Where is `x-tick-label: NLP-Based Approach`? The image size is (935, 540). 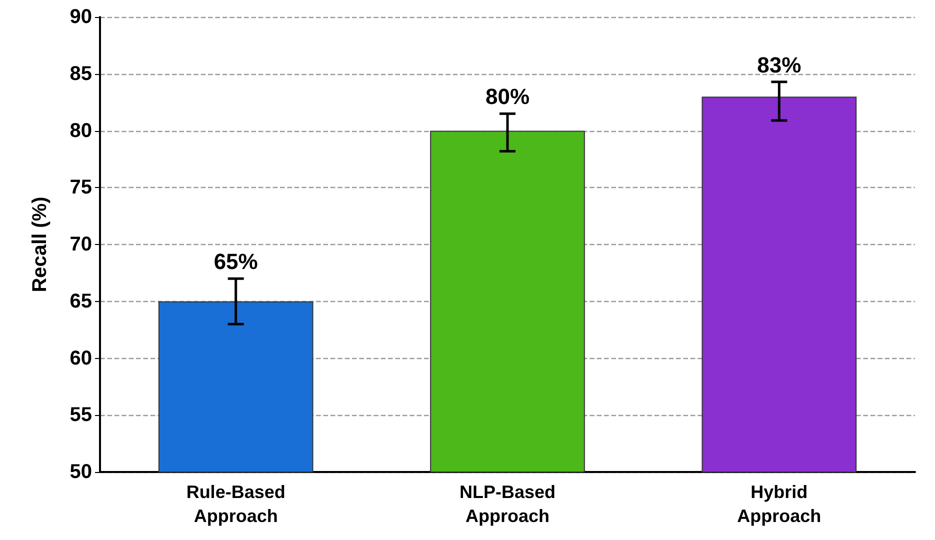
x-tick-label: NLP-Based Approach is located at coordinates (507, 504).